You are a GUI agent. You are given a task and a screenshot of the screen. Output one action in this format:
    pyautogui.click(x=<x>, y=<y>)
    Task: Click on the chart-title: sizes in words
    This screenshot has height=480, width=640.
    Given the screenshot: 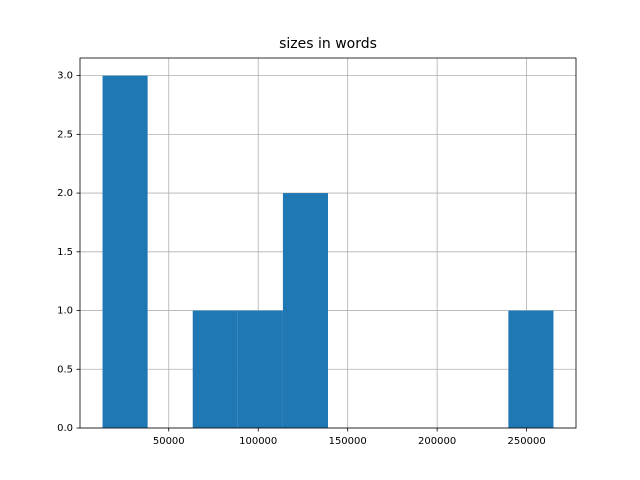 What is the action you would take?
    pyautogui.click(x=328, y=44)
    